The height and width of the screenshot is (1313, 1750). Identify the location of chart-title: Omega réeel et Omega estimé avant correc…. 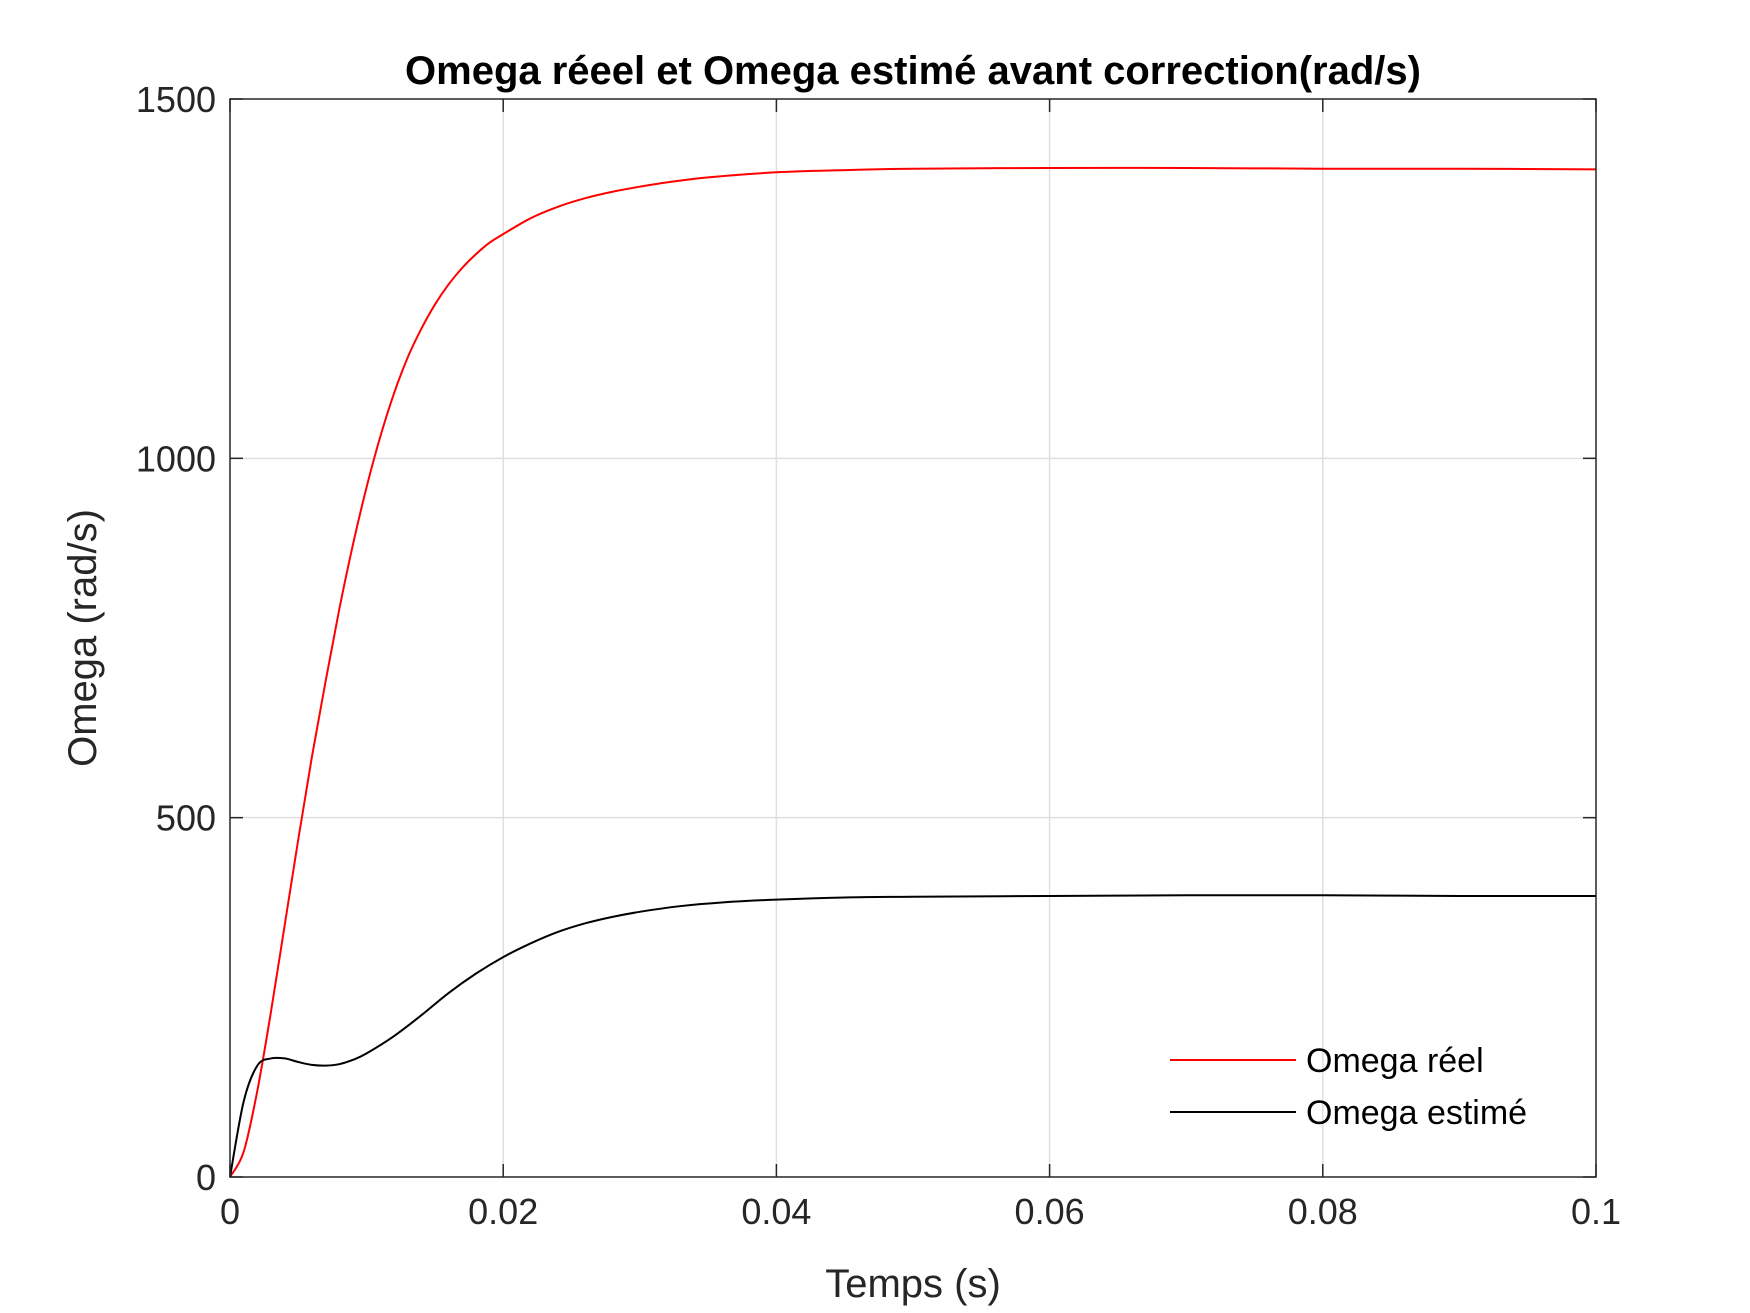
(913, 71).